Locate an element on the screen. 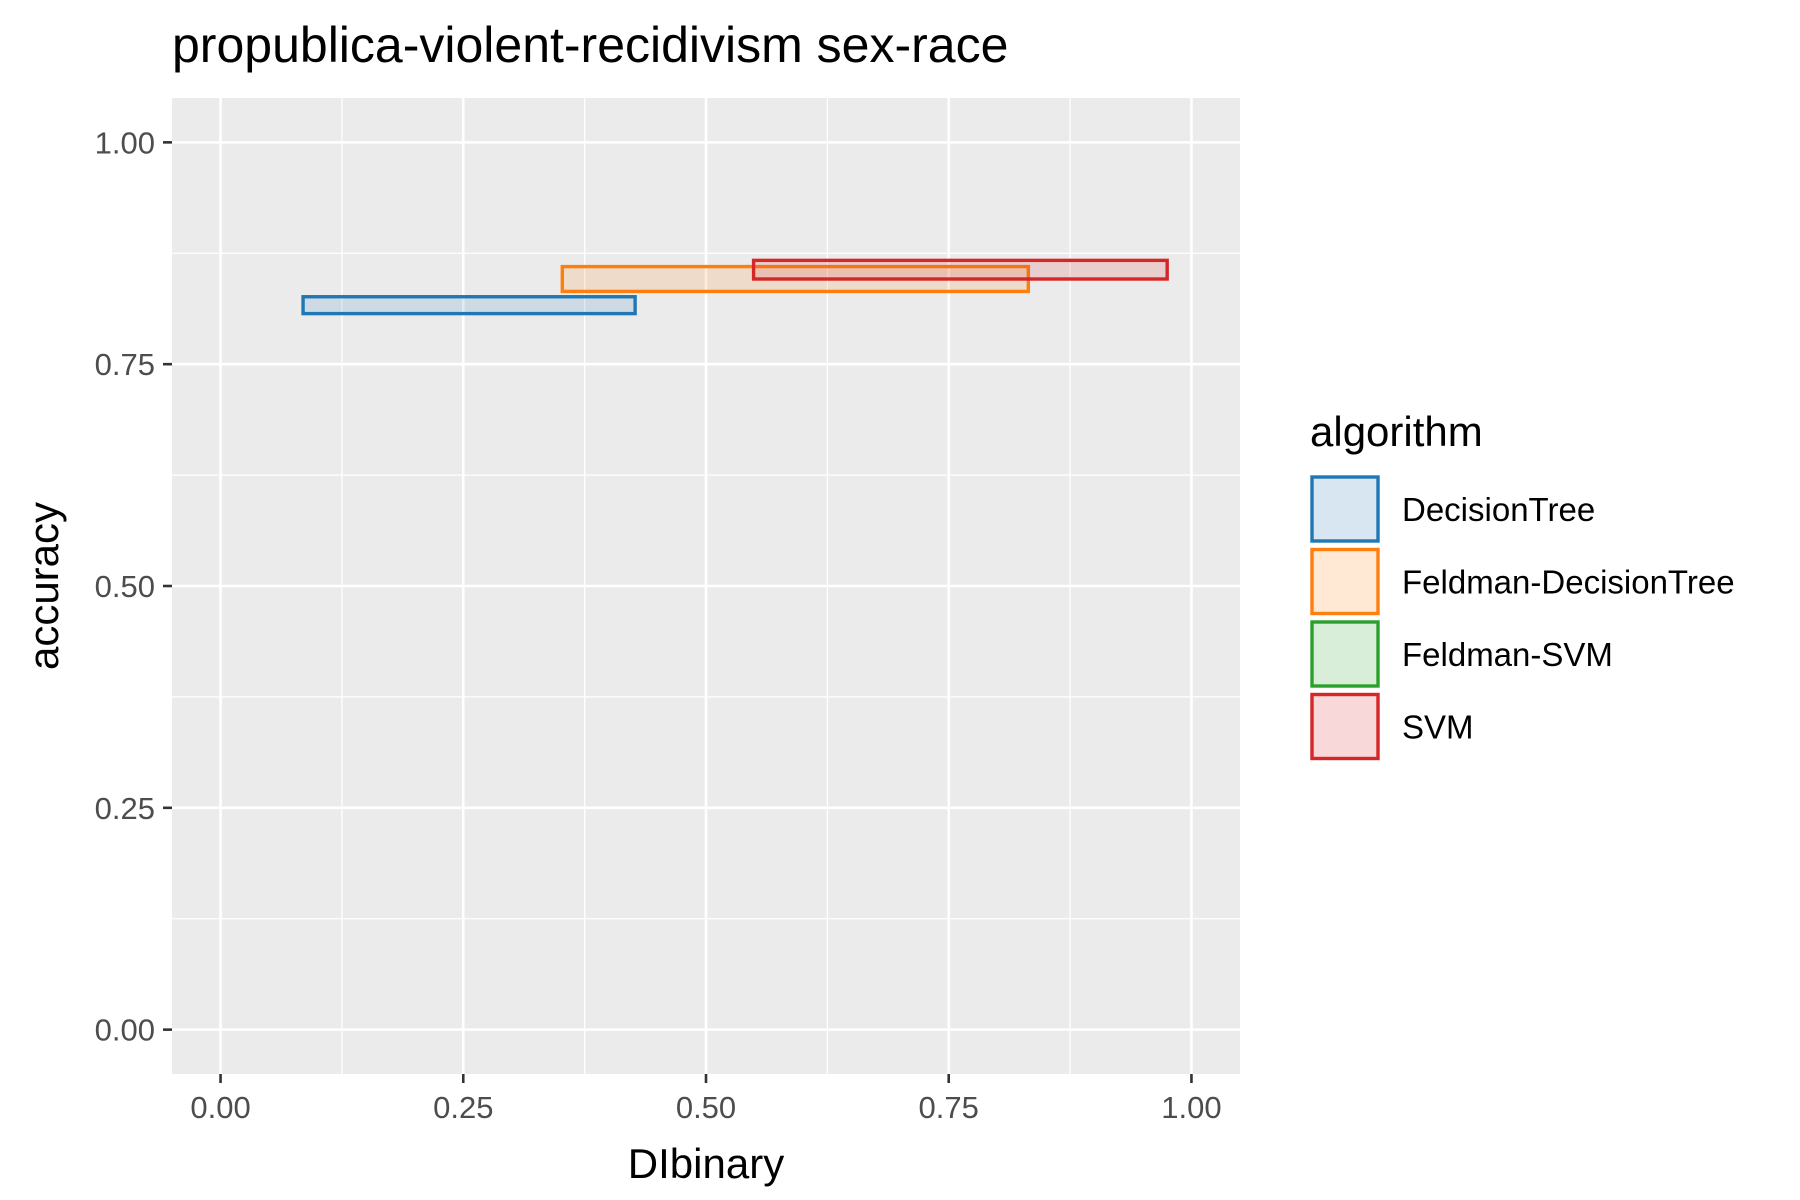 The width and height of the screenshot is (1800, 1200). x-axis: 0.00 0.25 0.50 0.75 1.00 is located at coordinates (706, 1099).